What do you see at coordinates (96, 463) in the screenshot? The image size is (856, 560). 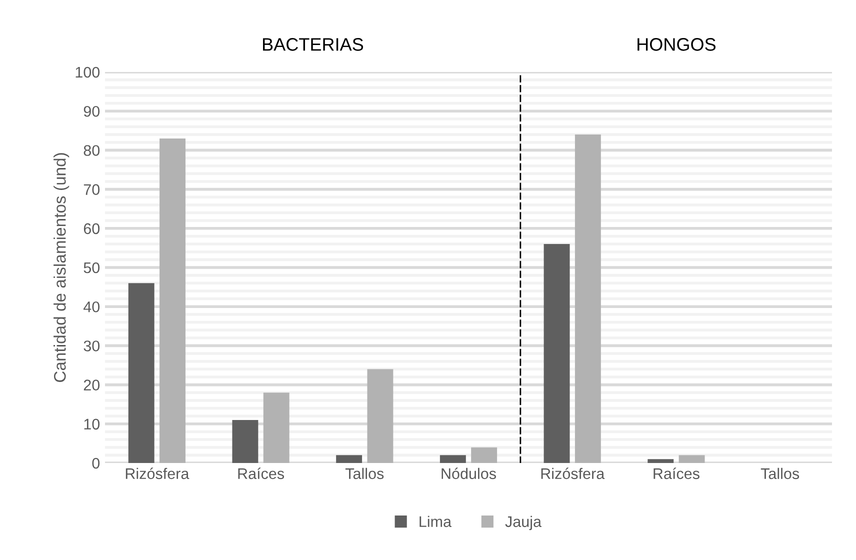 I see `y-tick-label: 0` at bounding box center [96, 463].